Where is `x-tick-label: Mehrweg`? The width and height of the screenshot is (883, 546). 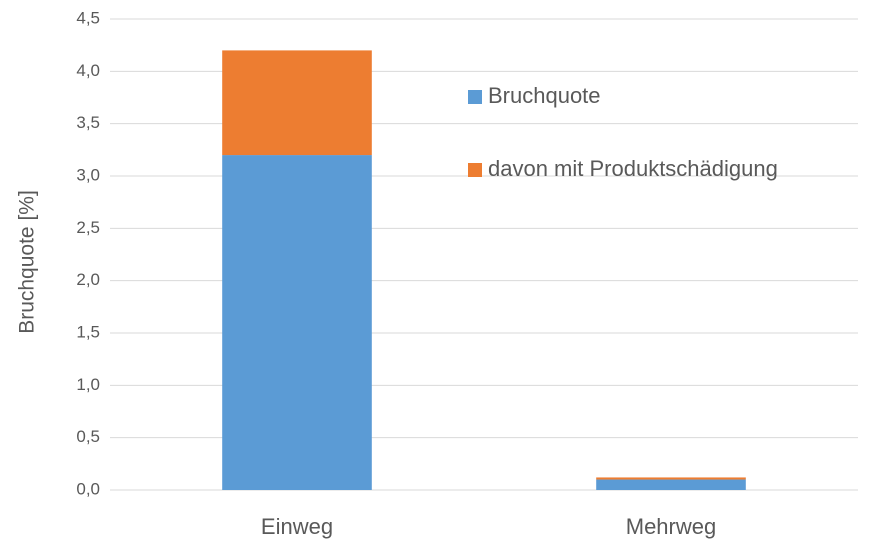
x-tick-label: Mehrweg is located at coordinates (671, 526).